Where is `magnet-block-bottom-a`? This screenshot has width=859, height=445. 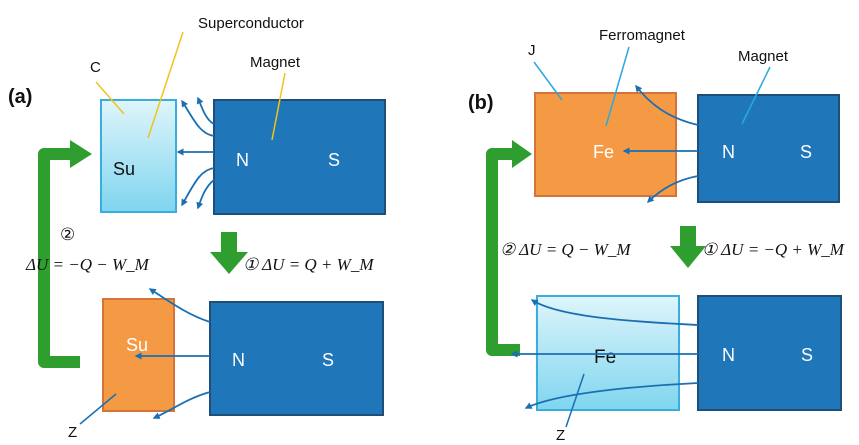
magnet-block-bottom-a is located at coordinates (296, 358).